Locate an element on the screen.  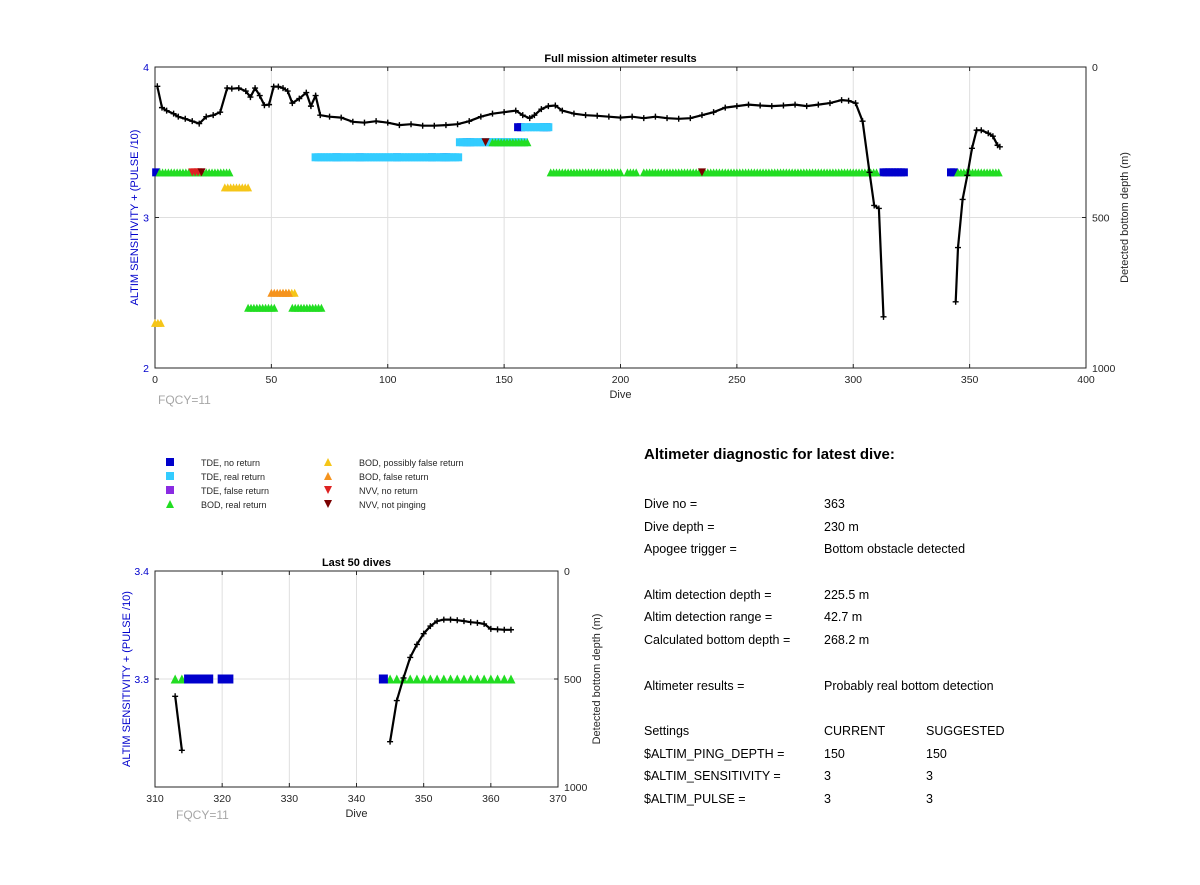
setting-row: $ALTIM_PING_DEPTH = 150 150 is located at coordinates (904, 754).